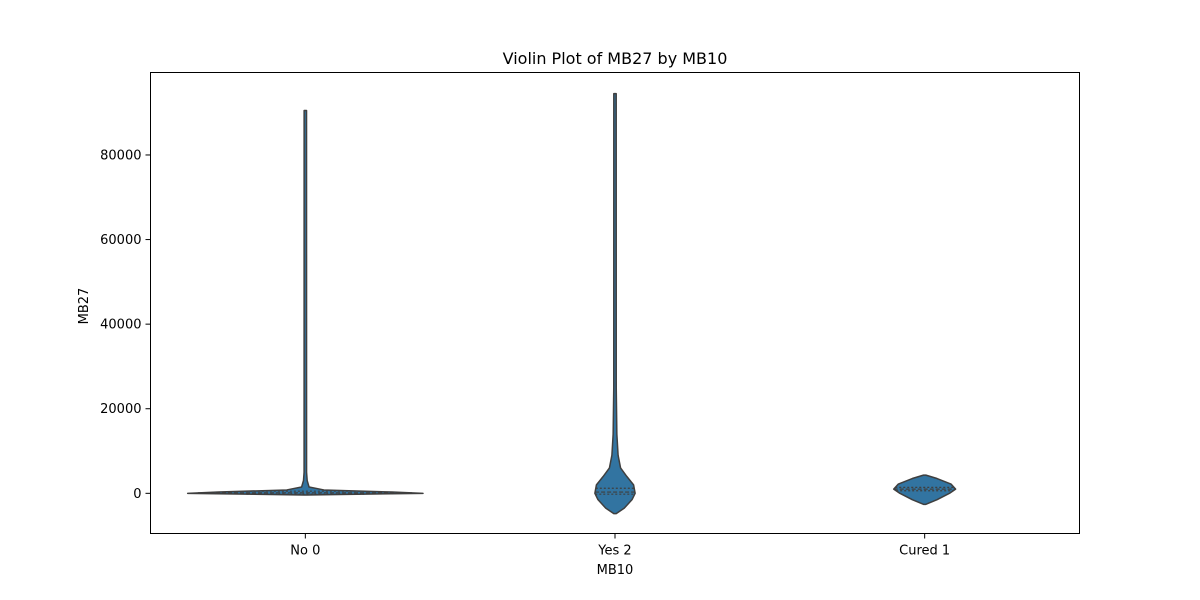 Image resolution: width=1200 pixels, height=600 pixels. Describe the element at coordinates (615, 58) in the screenshot. I see `chart-title: Violin Plot of MB27 by MB10` at that location.